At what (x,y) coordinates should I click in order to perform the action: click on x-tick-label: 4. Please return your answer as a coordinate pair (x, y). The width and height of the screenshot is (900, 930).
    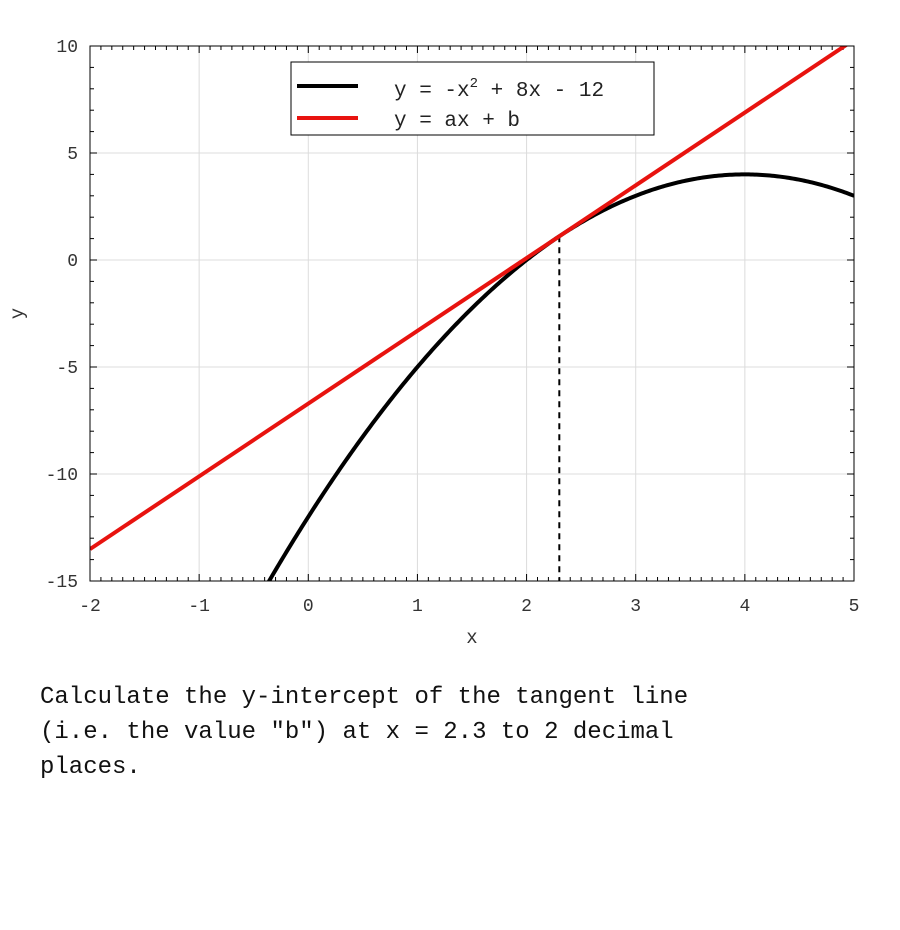
    Looking at the image, I should click on (744, 607).